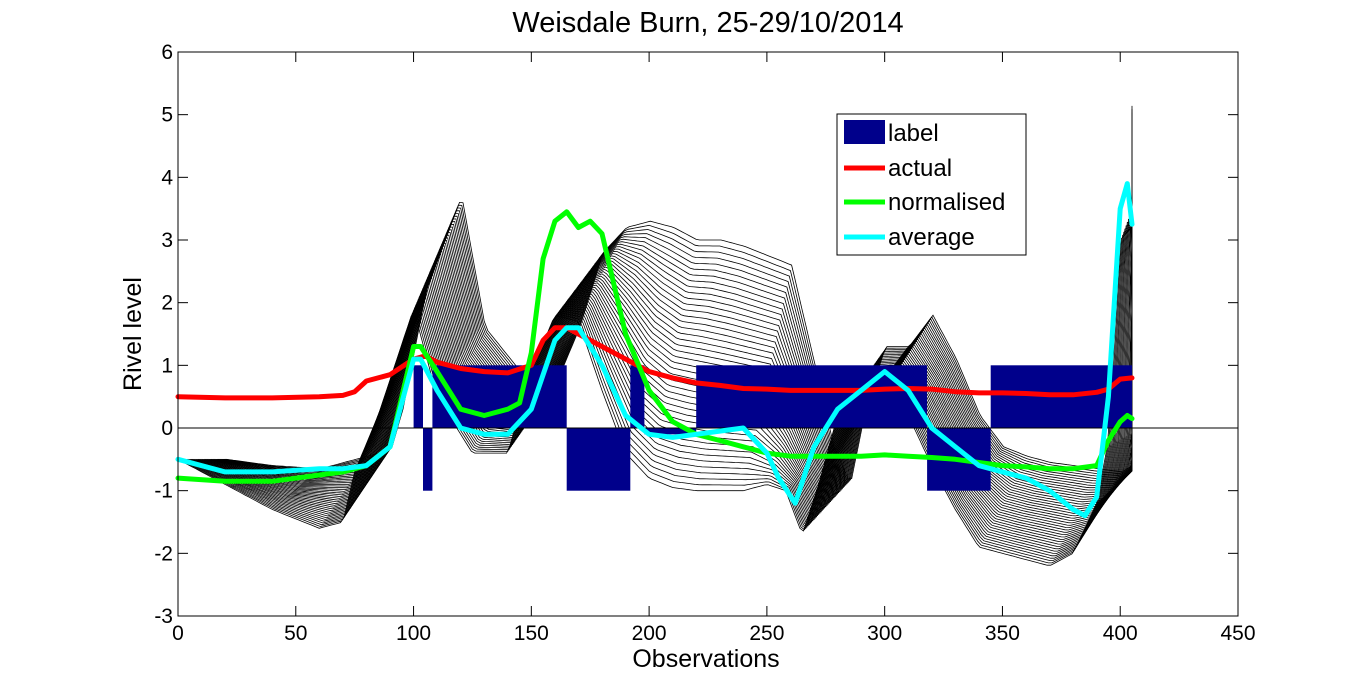 The image size is (1367, 692). What do you see at coordinates (167, 115) in the screenshot?
I see `y-tick-label: 5` at bounding box center [167, 115].